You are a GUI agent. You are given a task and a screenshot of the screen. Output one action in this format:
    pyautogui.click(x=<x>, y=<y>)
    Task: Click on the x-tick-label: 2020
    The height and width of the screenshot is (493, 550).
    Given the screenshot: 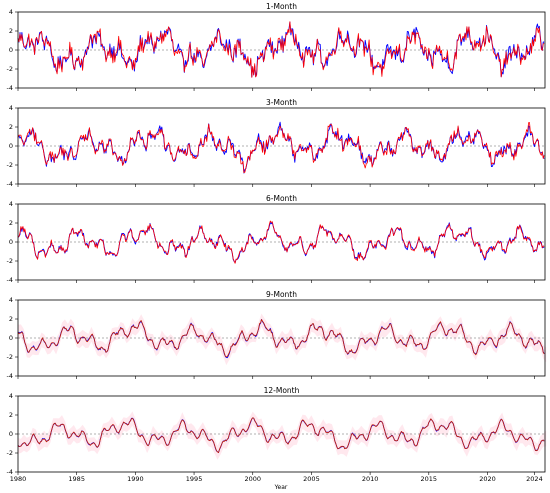 What is the action you would take?
    pyautogui.click(x=487, y=479)
    